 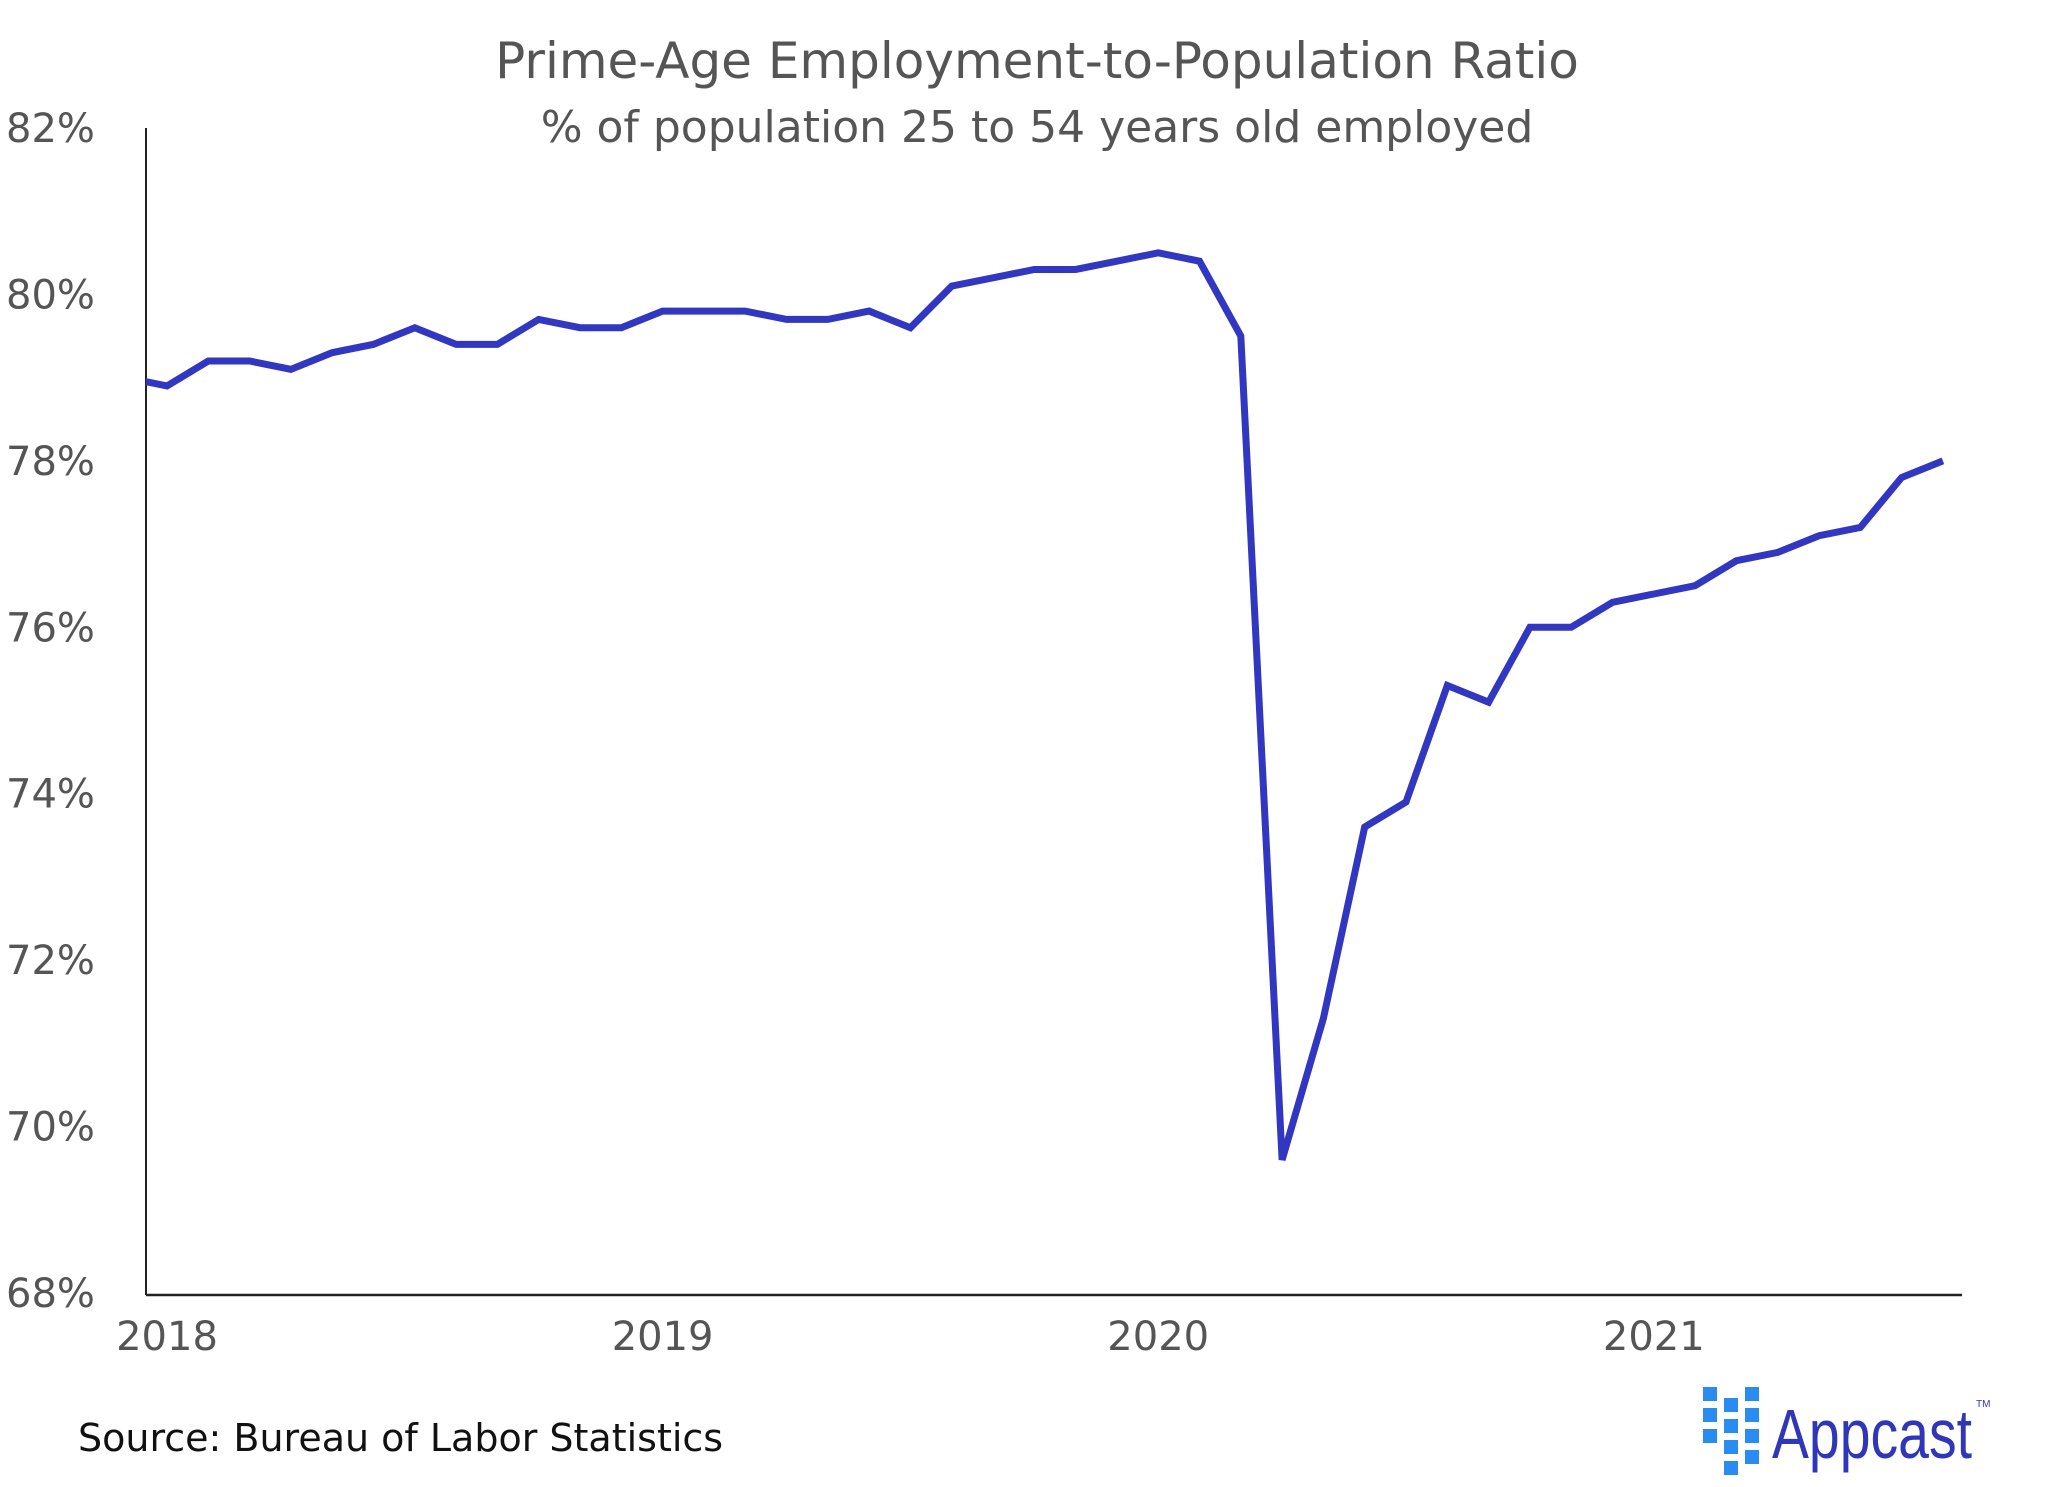 What do you see at coordinates (1037, 61) in the screenshot?
I see `chart-title: Prime-Age Employment-to-Population Ratio` at bounding box center [1037, 61].